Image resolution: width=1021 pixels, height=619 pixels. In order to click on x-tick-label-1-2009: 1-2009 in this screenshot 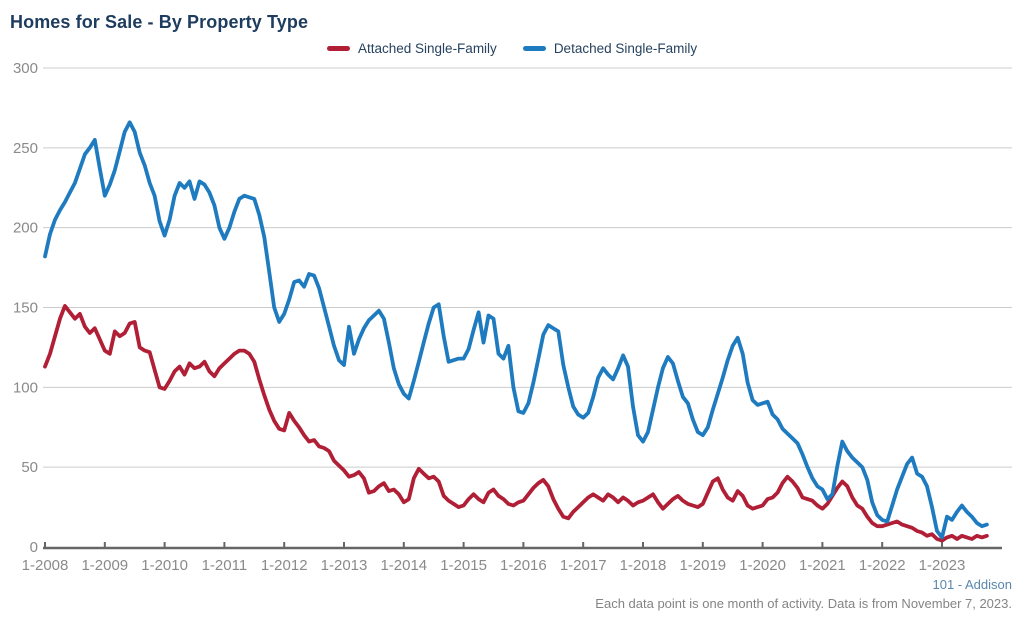, I will do `click(104, 565)`.